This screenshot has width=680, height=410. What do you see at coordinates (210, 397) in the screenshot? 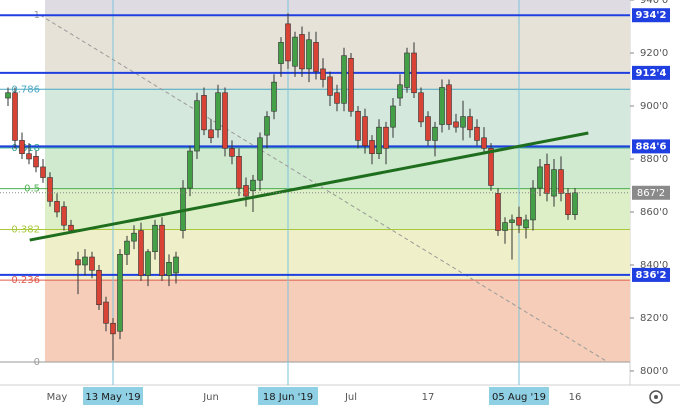
I see `x-tick-label: Jun` at bounding box center [210, 397].